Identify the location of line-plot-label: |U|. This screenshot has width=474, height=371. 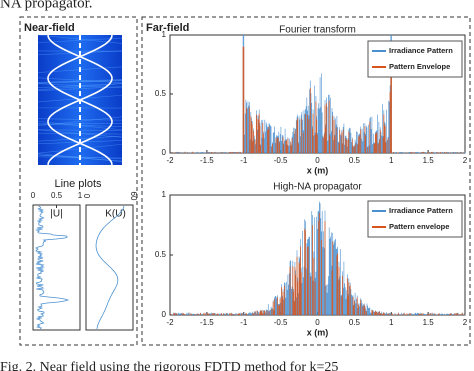
(56, 214).